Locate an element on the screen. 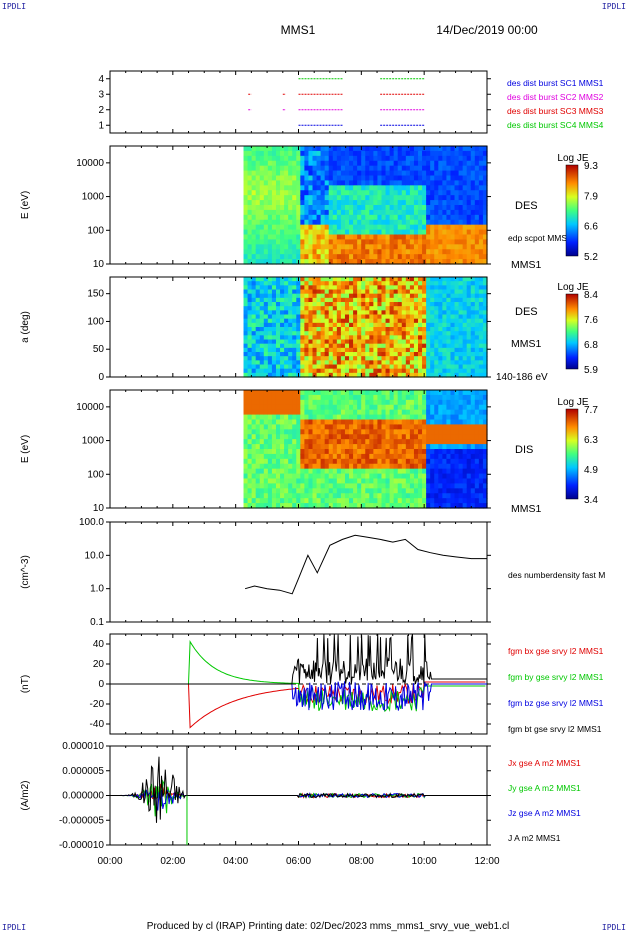 This screenshot has width=630, height=934. x-tick-label-1000: 10:00 is located at coordinates (424, 861).